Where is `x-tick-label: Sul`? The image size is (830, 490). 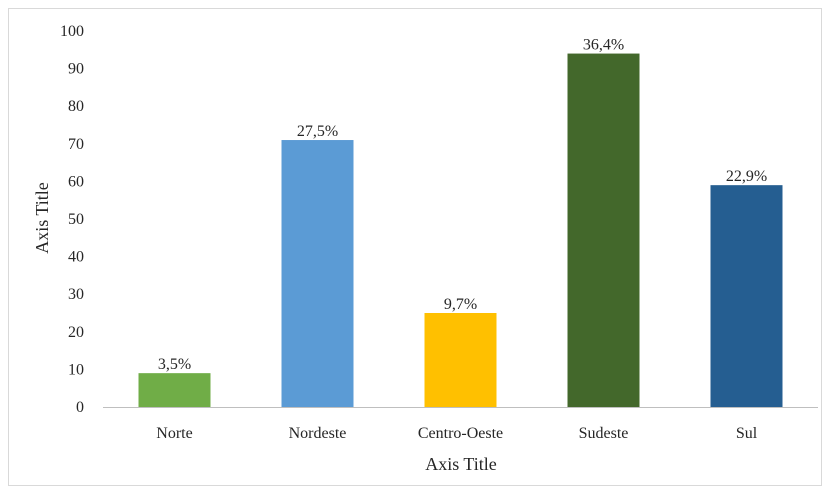 x-tick-label: Sul is located at coordinates (747, 433).